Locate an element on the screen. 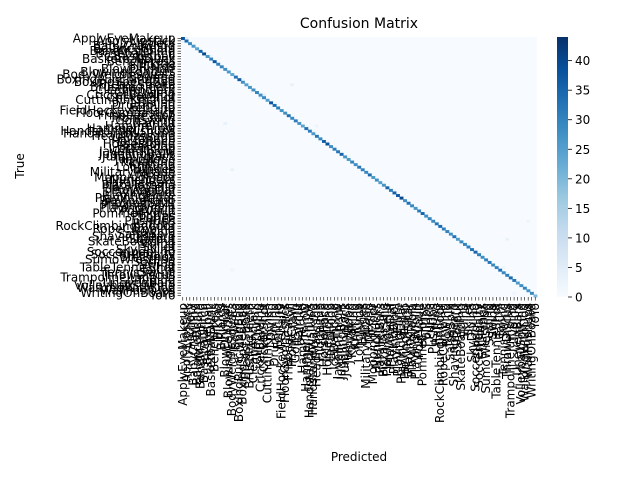 This screenshot has width=640, height=484. y-tick-label: RockClimbingIndoor is located at coordinates (116, 226).